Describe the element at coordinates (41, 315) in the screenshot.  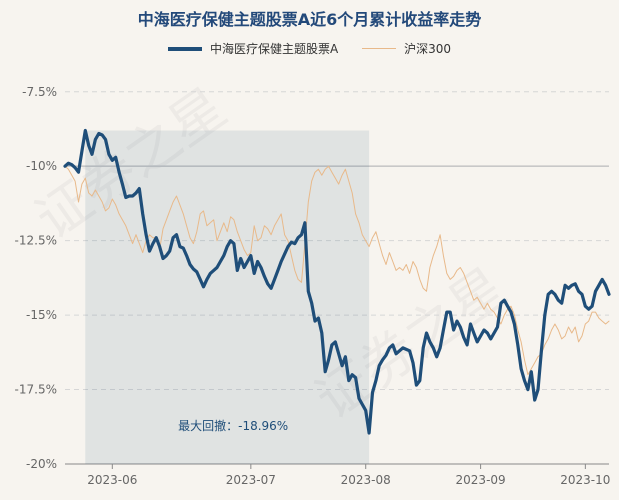
I see `y-tick-label: -15%` at that location.